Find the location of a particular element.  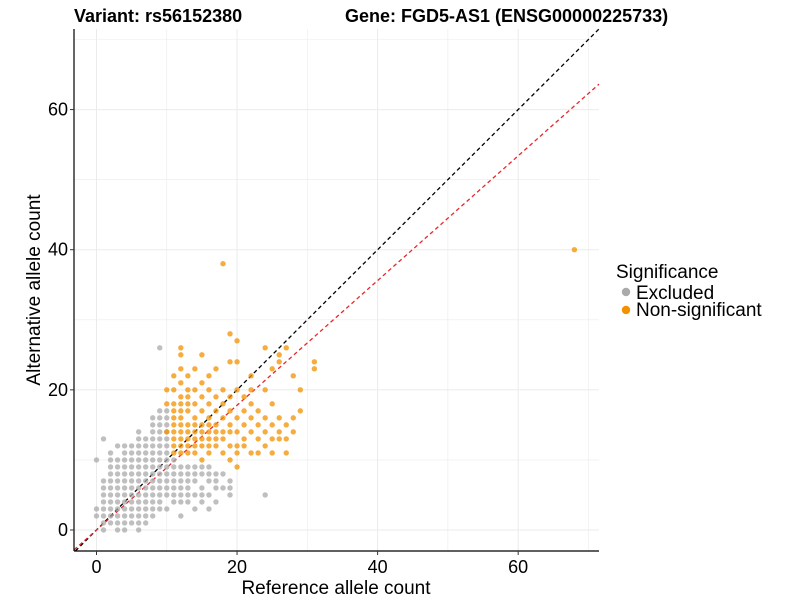

x-axis-label: Reference allele count is located at coordinates (336, 588).